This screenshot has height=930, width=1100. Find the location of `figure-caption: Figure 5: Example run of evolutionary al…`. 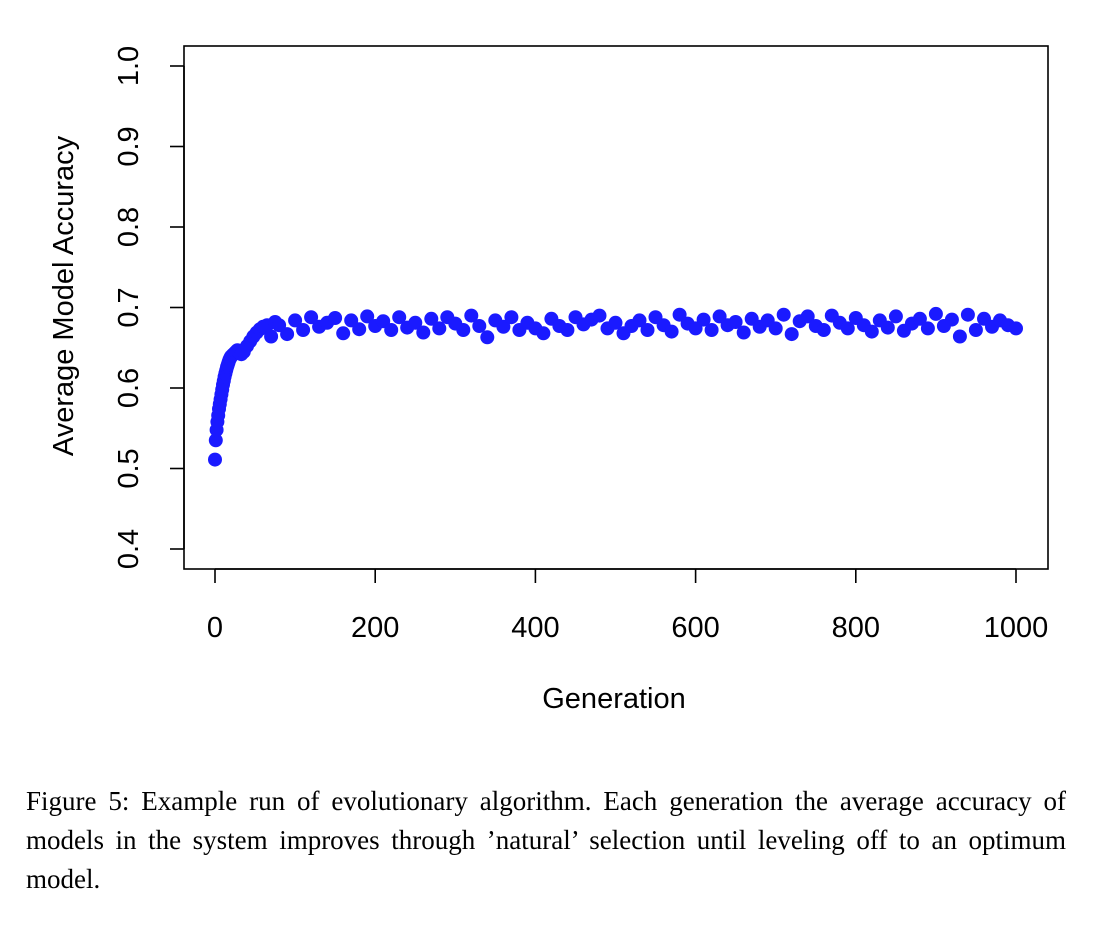

figure-caption: Figure 5: Example run of evolutionary al… is located at coordinates (546, 840).